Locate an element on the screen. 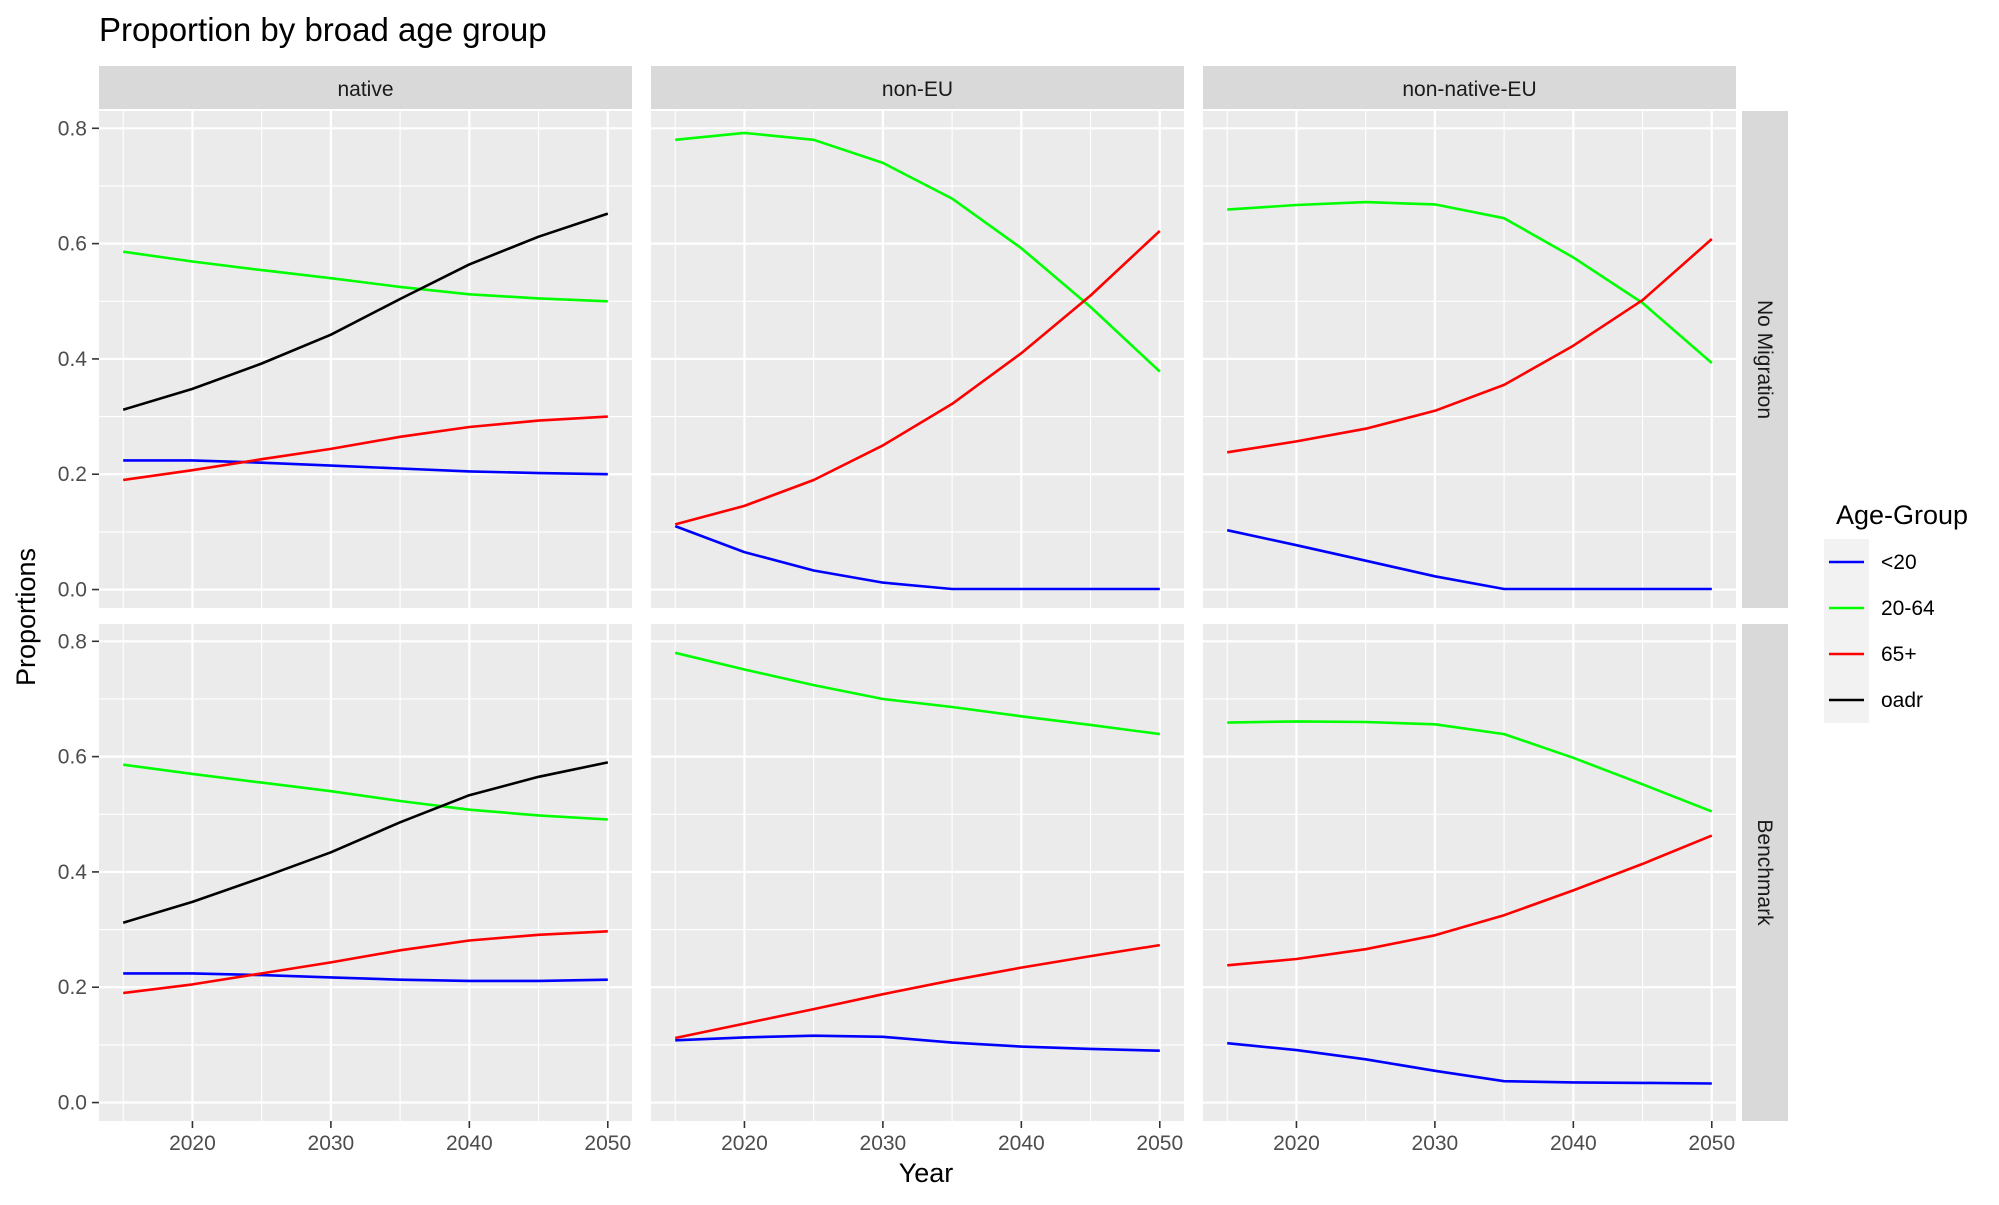 This screenshot has height=1205, width=1999. row-strip-label: Benchmark is located at coordinates (1764, 872).